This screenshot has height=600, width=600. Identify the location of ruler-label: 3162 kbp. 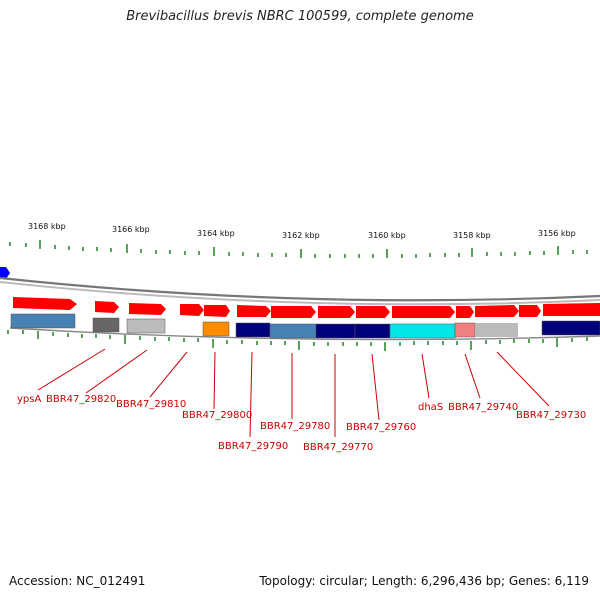
(301, 235).